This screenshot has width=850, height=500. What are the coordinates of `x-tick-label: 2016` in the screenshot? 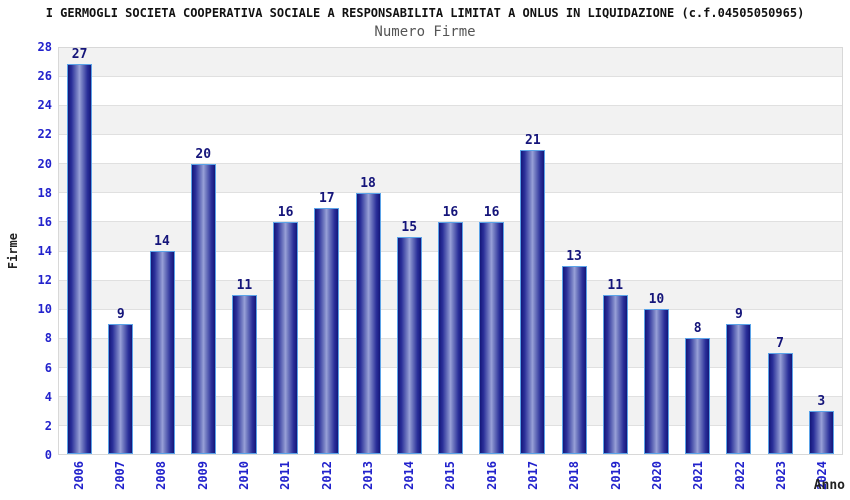 It's located at (491, 475).